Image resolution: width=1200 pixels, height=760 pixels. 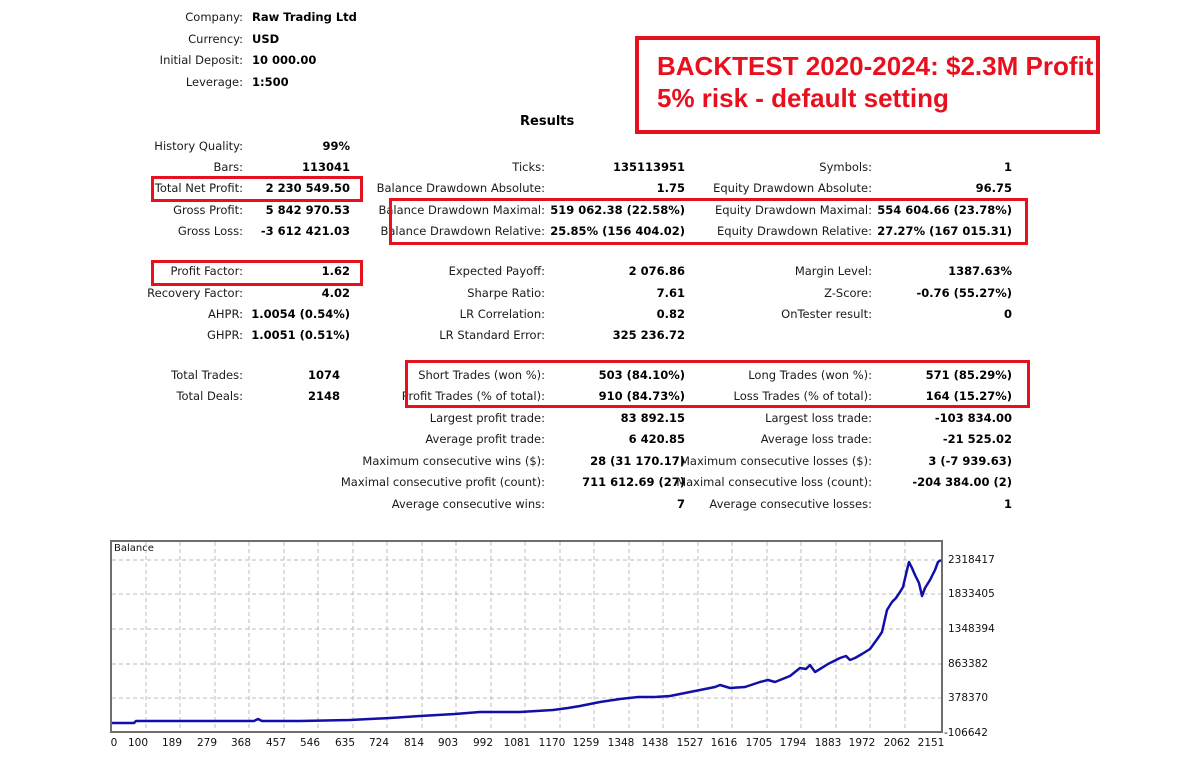 I want to click on stat-label: Total Trades:, so click(x=207, y=375).